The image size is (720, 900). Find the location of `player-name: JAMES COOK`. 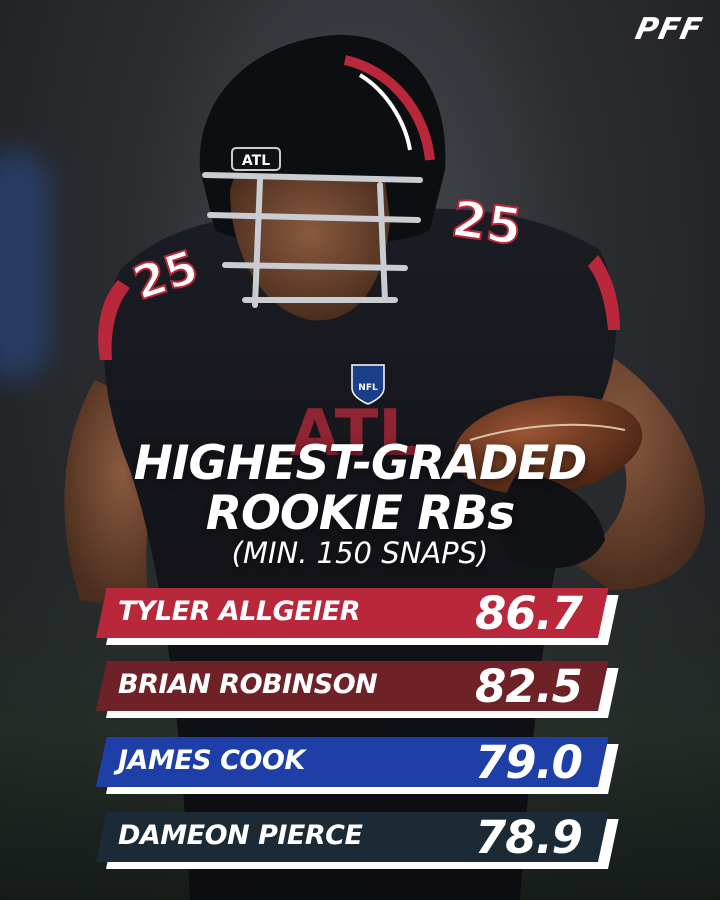

player-name: JAMES COOK is located at coordinates (211, 760).